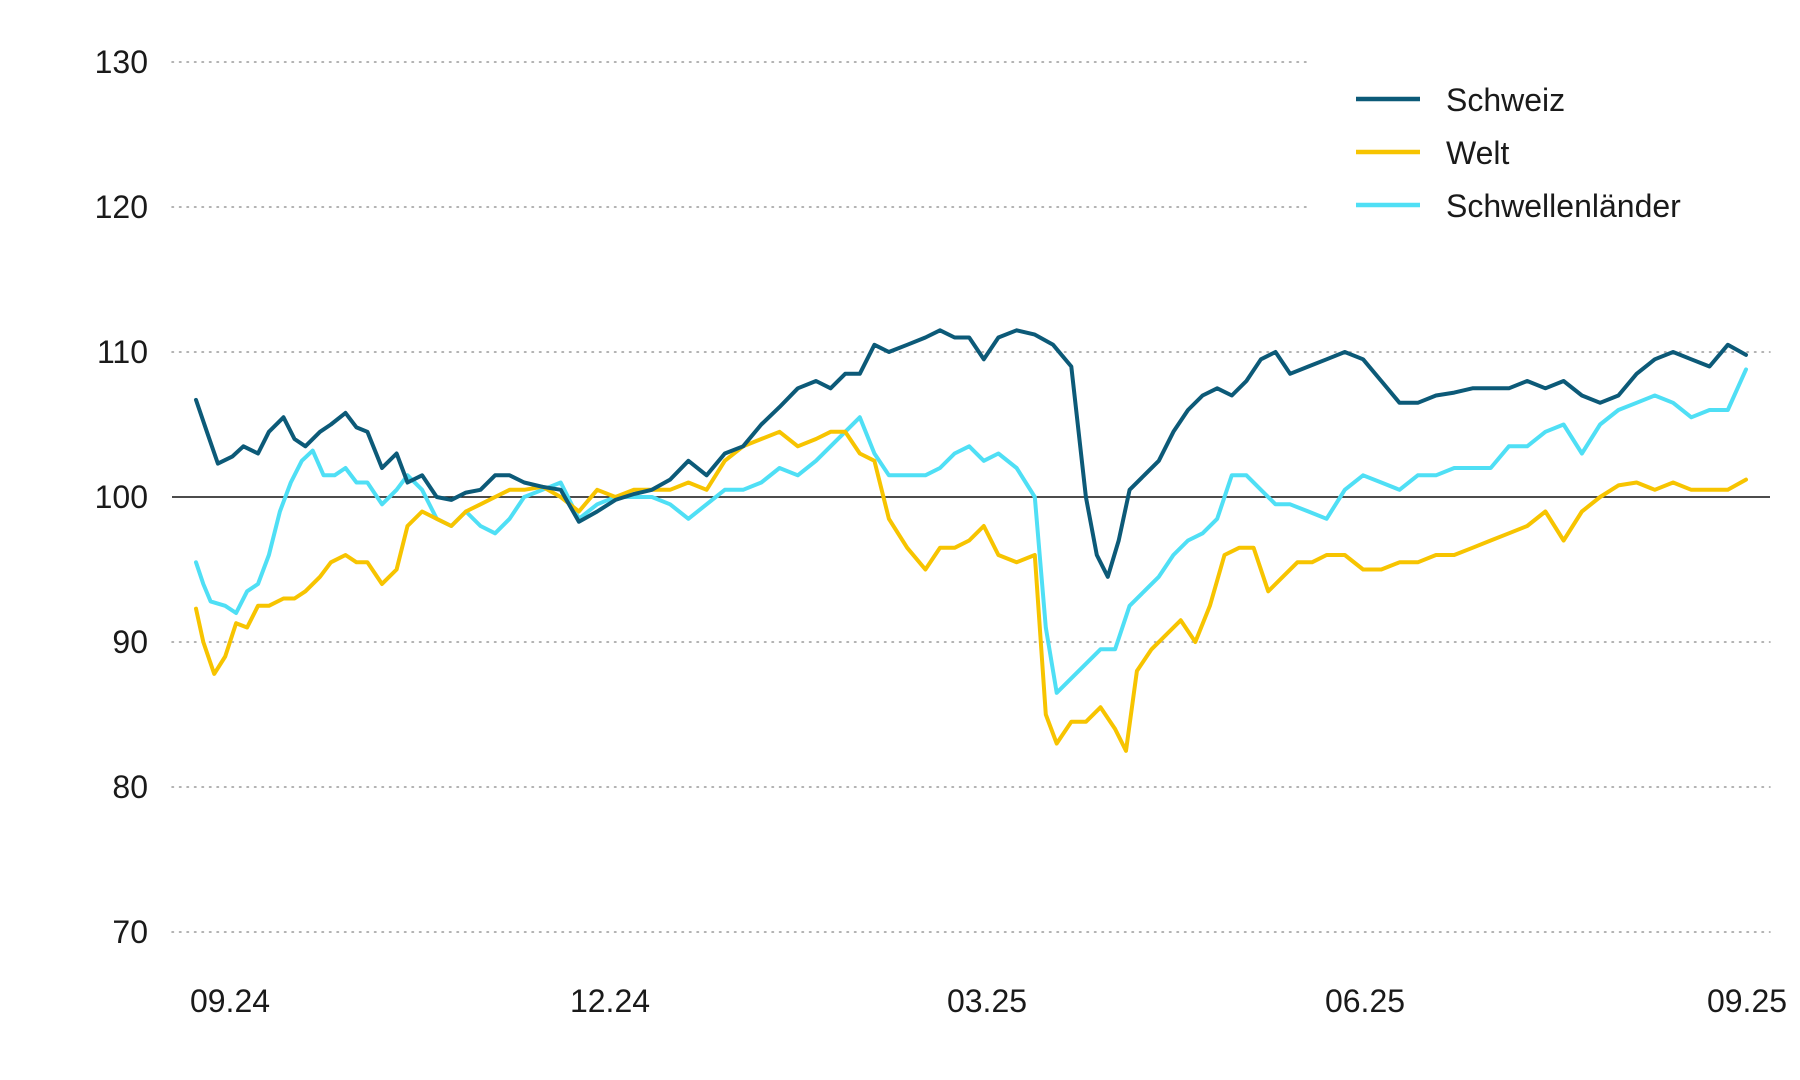 Image resolution: width=1800 pixels, height=1080 pixels. What do you see at coordinates (610, 1001) in the screenshot?
I see `x-tick-label-12.24: 12.24` at bounding box center [610, 1001].